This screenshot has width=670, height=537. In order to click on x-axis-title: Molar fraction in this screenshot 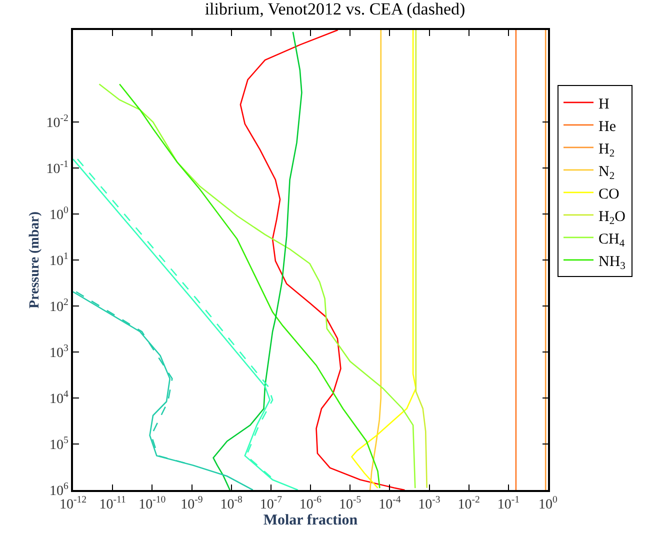, I will do `click(310, 520)`.